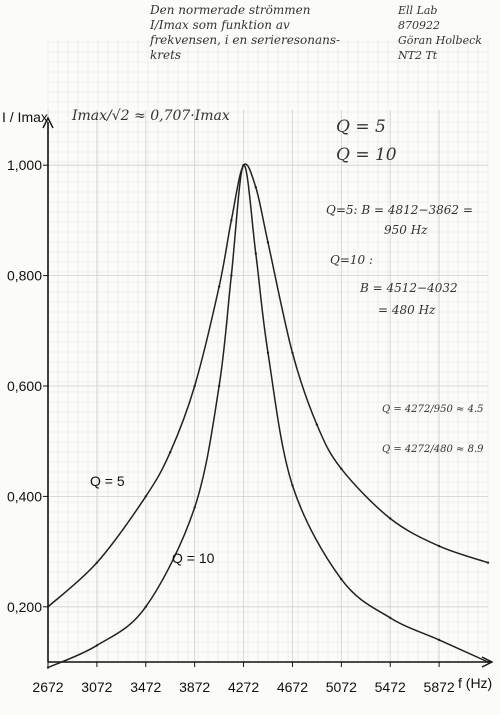  What do you see at coordinates (440, 40) in the screenshot?
I see `header-info-line: Göran Holbeck` at bounding box center [440, 40].